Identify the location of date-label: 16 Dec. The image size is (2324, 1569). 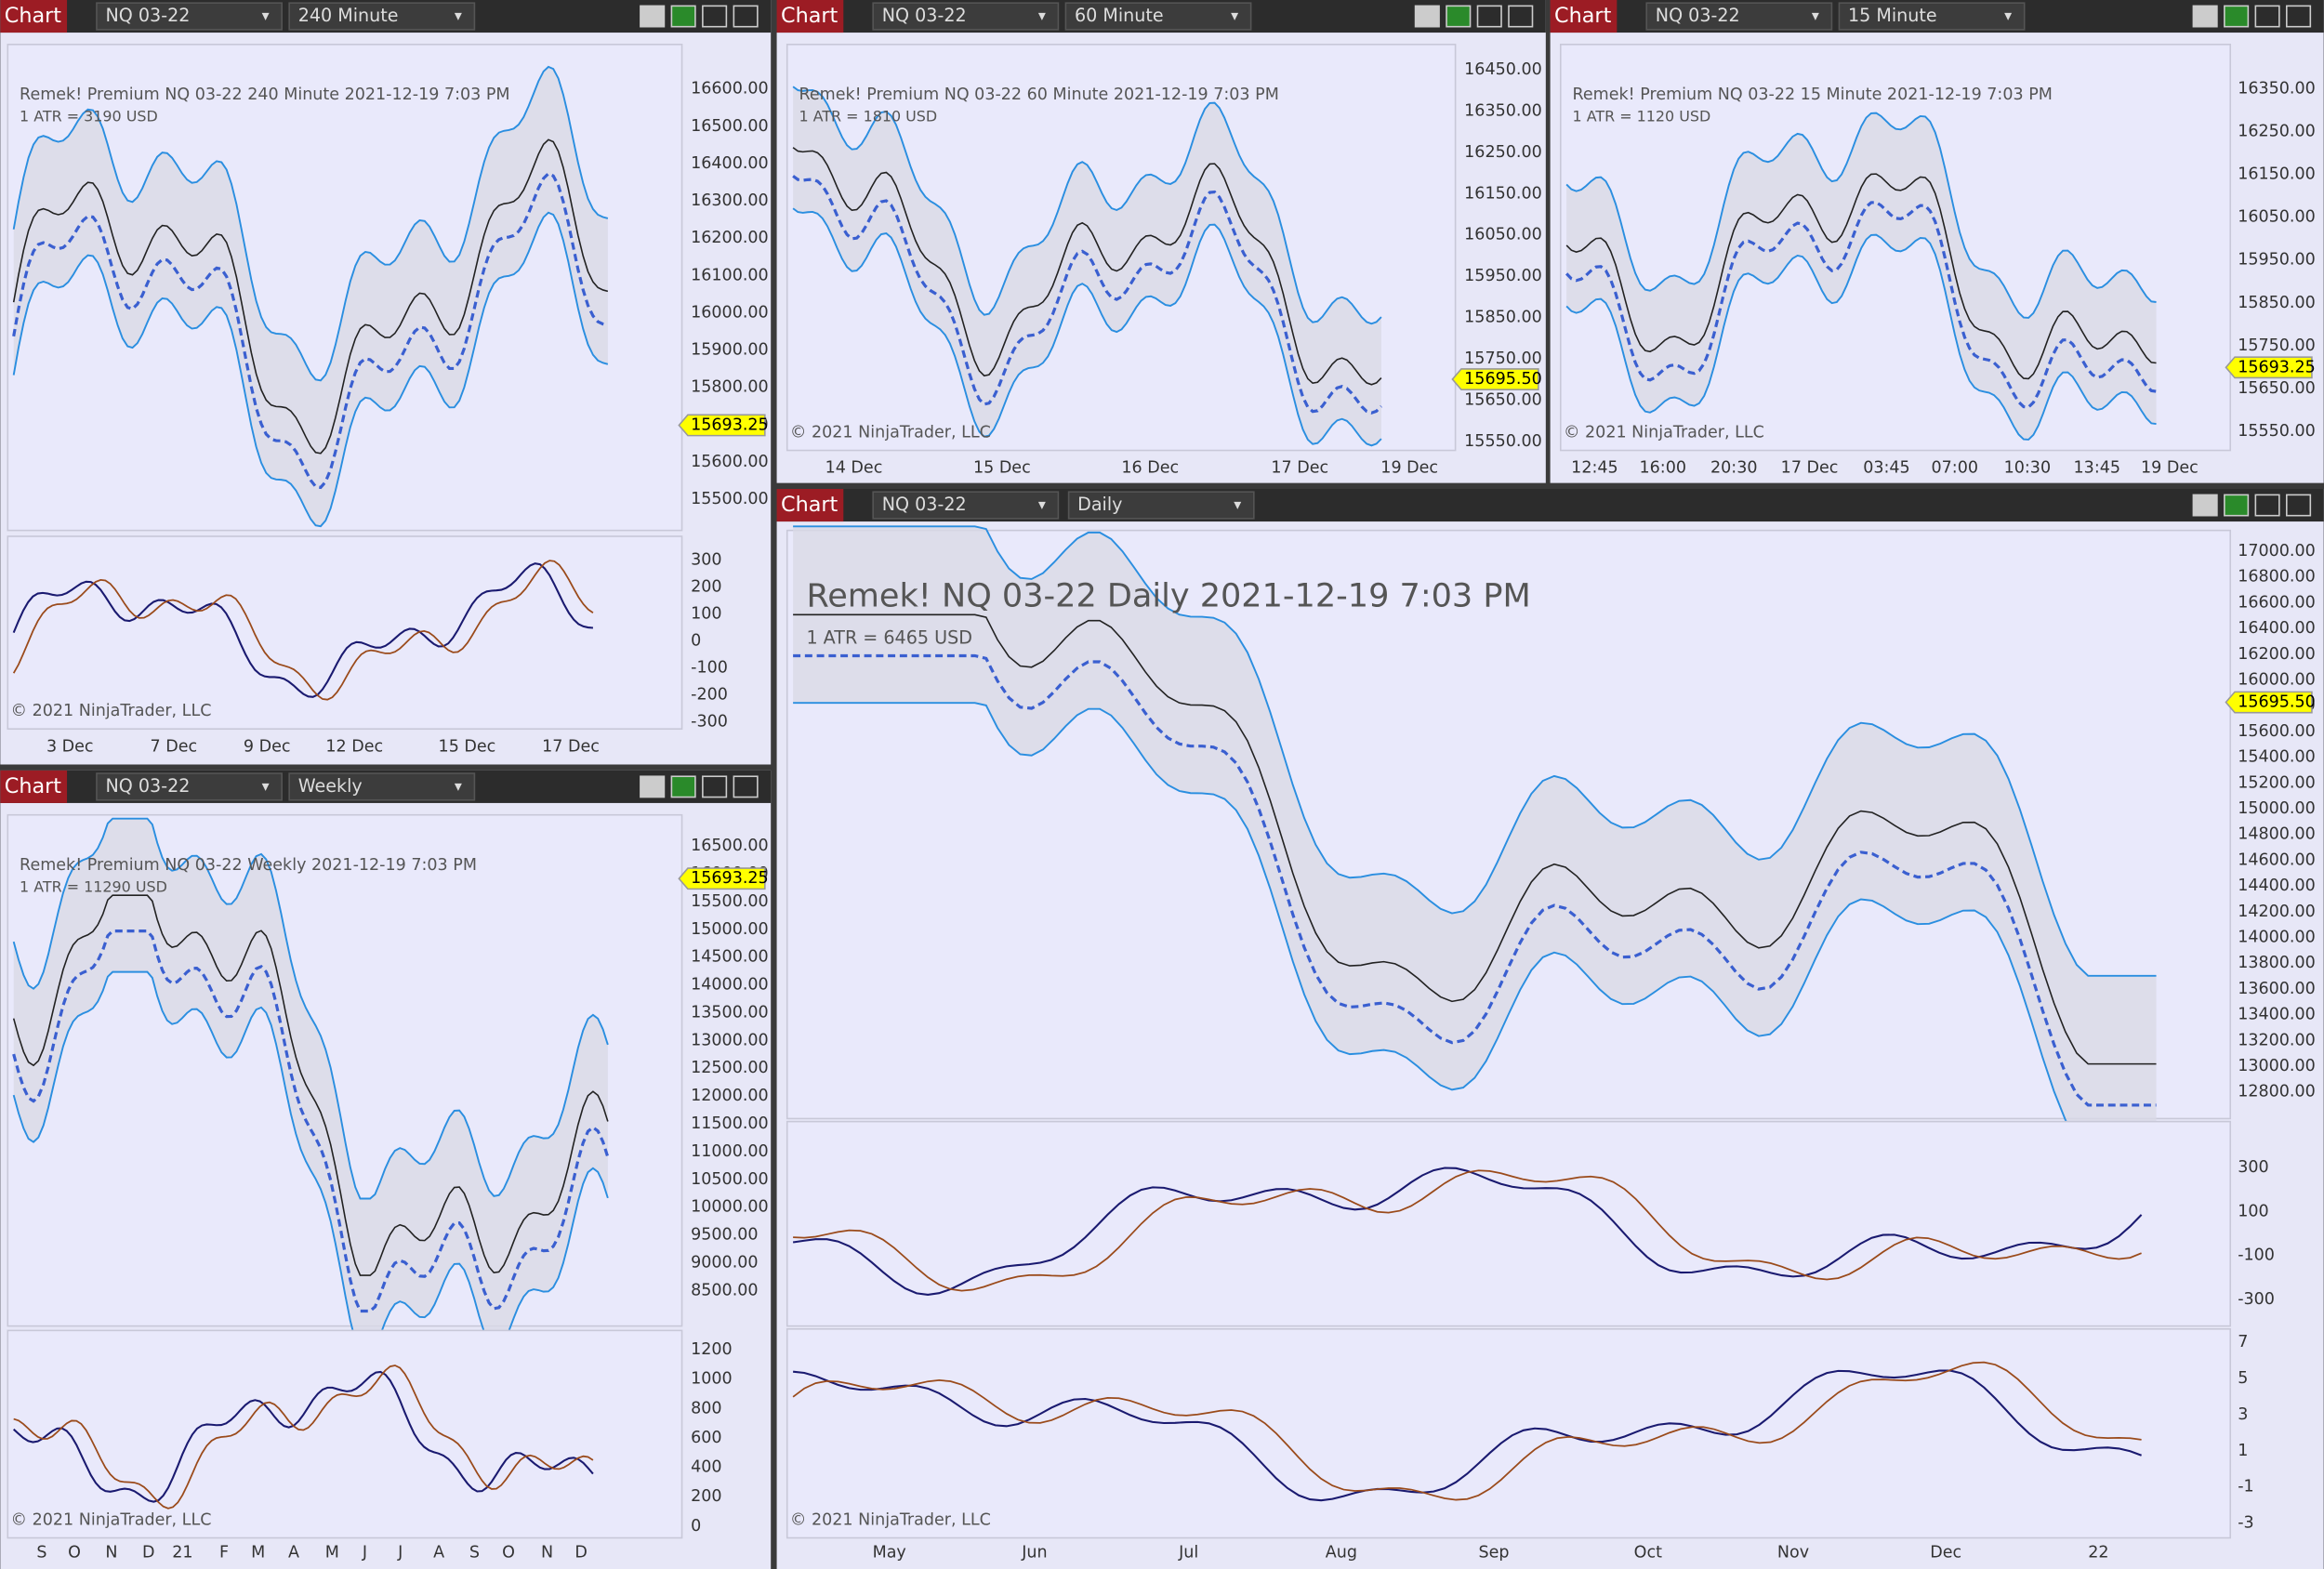
(1150, 468).